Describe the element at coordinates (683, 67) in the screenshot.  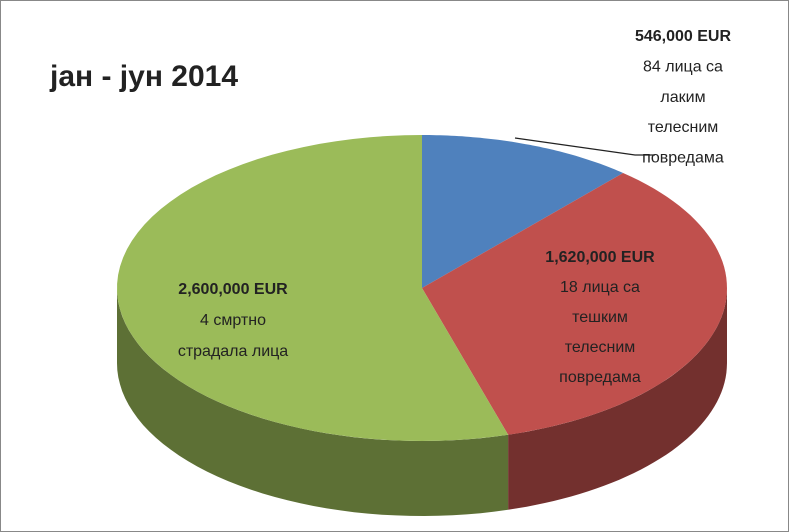
I see `data-label-text: 84 лица са` at that location.